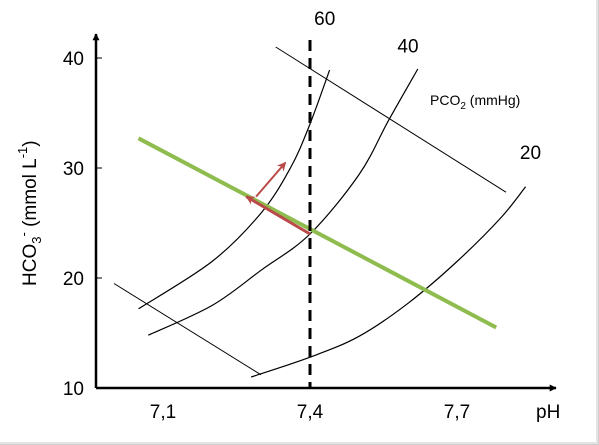 The image size is (599, 445). What do you see at coordinates (163, 412) in the screenshot?
I see `x-tick-label: 7,1` at bounding box center [163, 412].